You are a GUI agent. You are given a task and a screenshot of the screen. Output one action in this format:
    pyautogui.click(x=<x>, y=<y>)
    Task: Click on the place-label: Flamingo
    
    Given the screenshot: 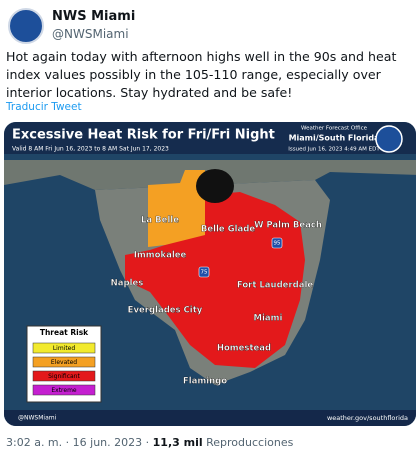 What is the action you would take?
    pyautogui.click(x=205, y=382)
    